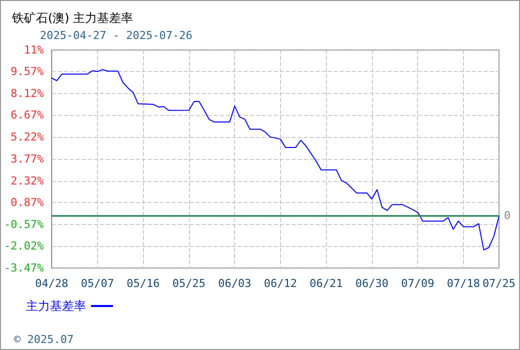 The width and height of the screenshot is (520, 350). I want to click on x-tick-label: 07/09, so click(417, 283).